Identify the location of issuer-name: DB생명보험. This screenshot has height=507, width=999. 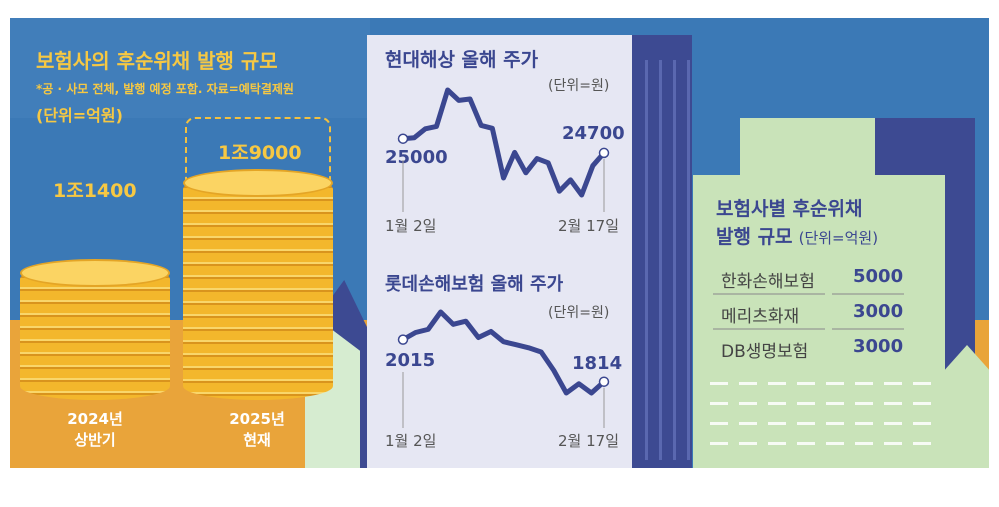
(765, 352).